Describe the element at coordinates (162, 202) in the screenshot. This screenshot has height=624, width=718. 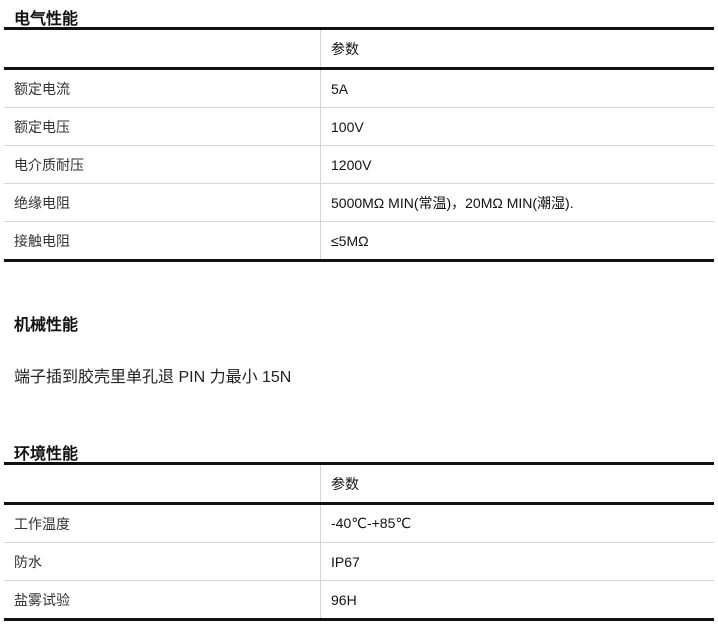
I see `row-name: 绝缘电阻` at that location.